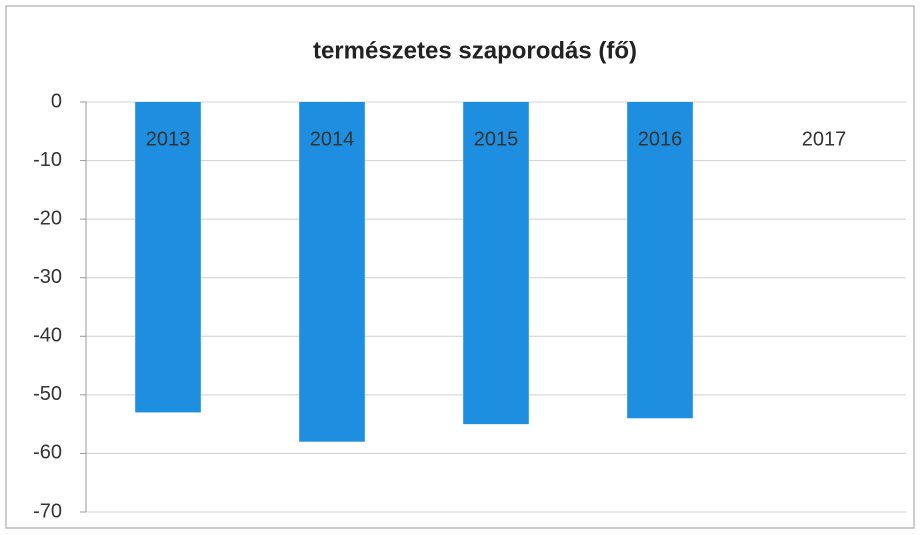 Image resolution: width=921 pixels, height=535 pixels. Describe the element at coordinates (660, 139) in the screenshot. I see `x-tick-label: 2016` at that location.